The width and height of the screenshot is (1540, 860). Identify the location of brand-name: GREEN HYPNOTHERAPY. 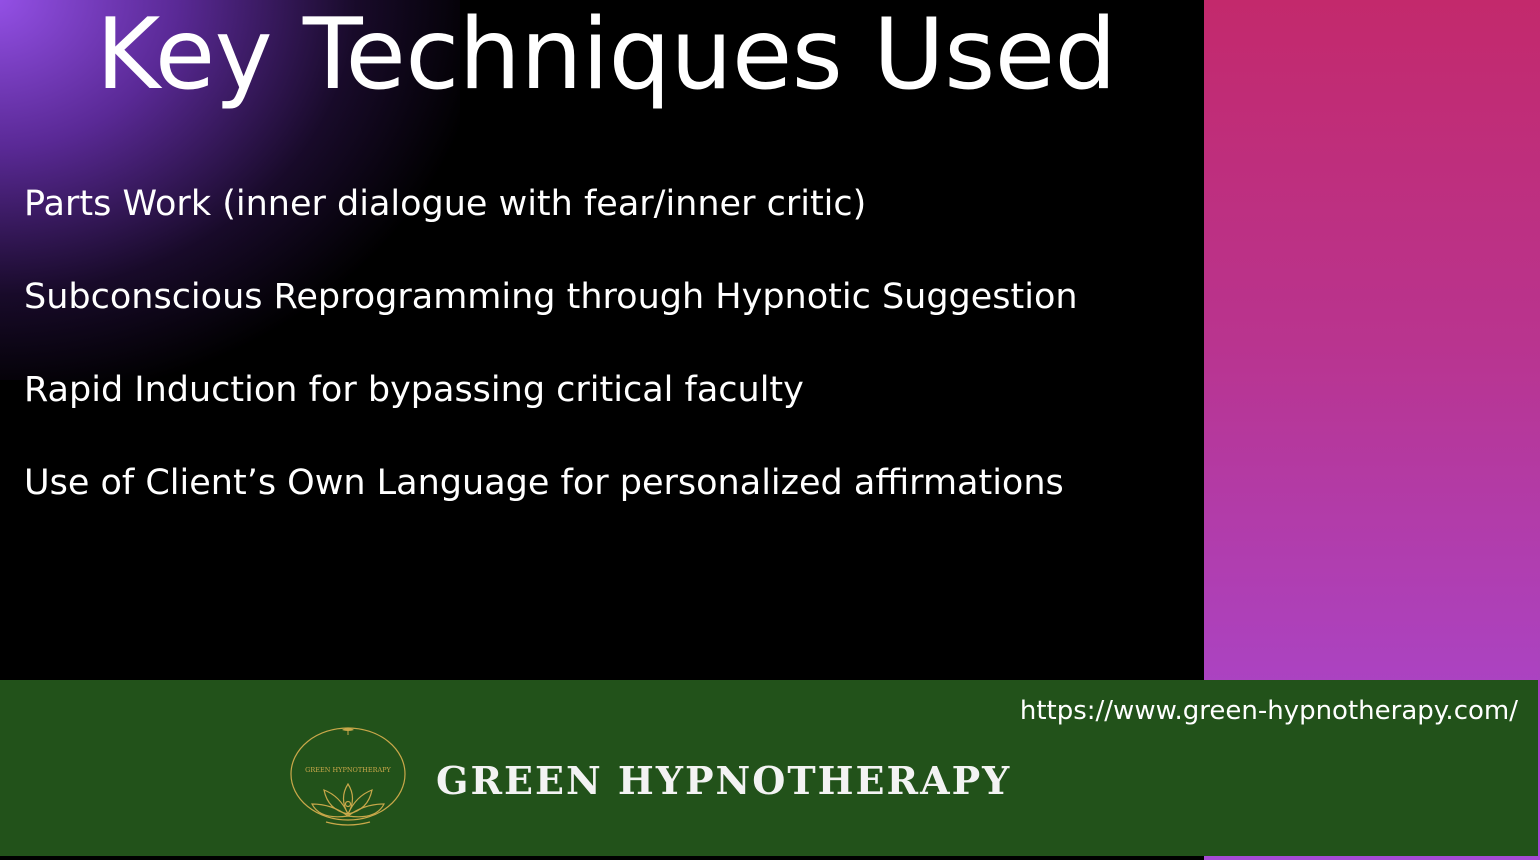
(724, 780).